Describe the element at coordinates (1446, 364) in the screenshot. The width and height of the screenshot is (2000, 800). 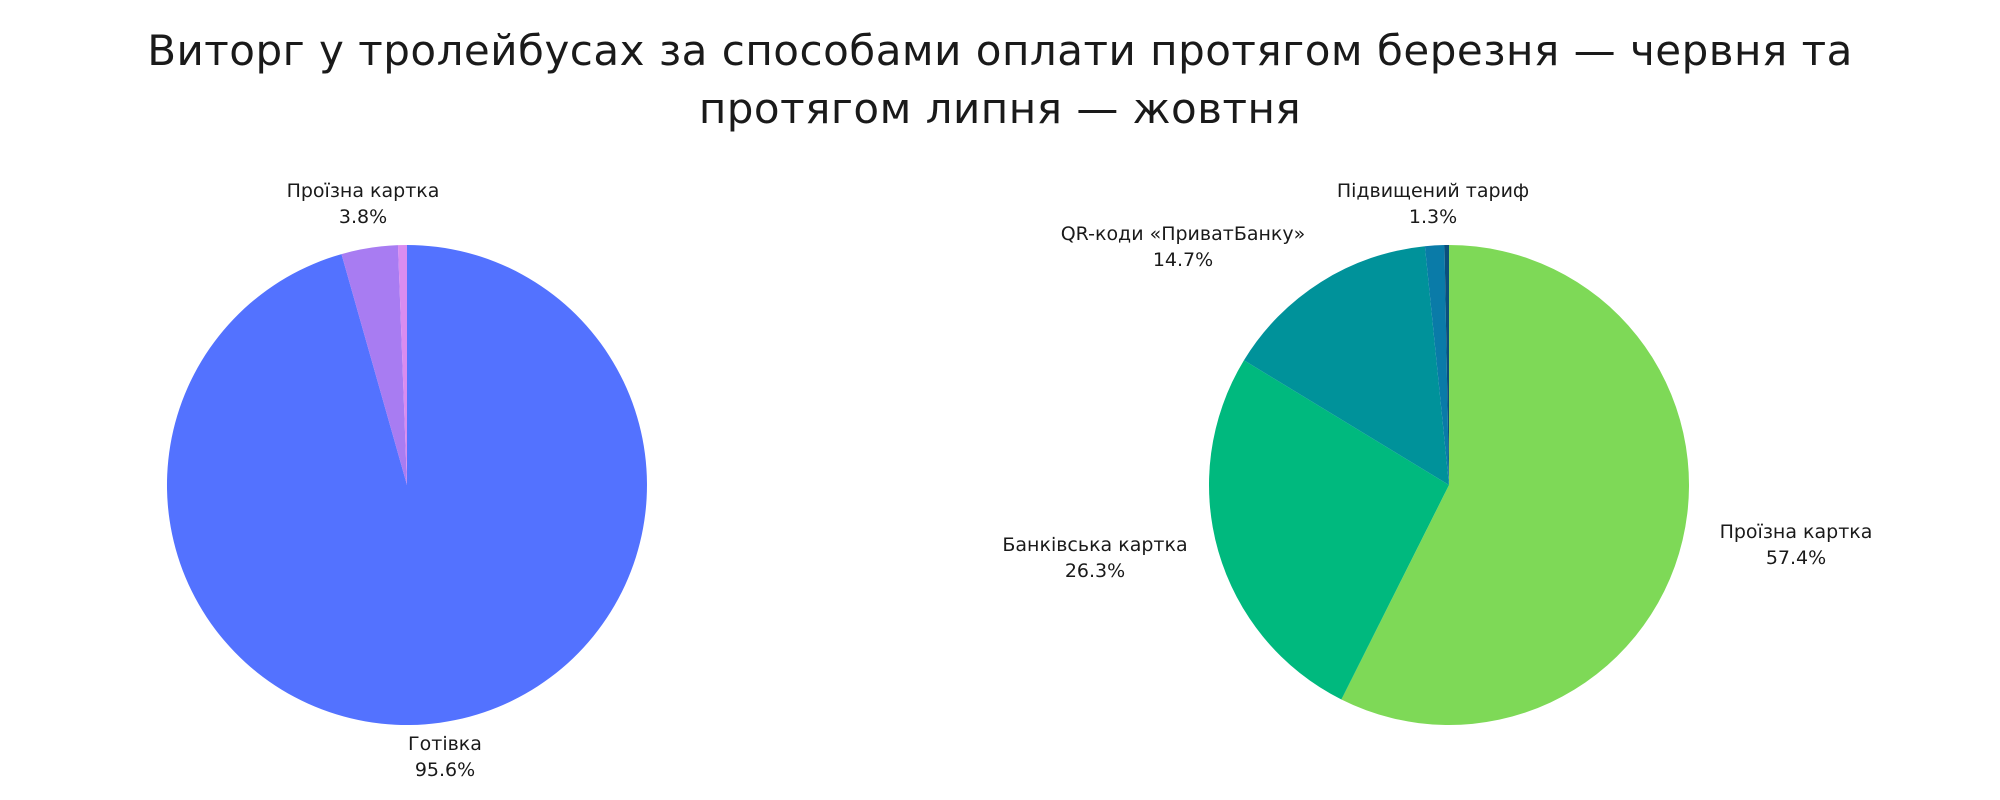
I see `pie-slice-1-4-unlabeled` at that location.